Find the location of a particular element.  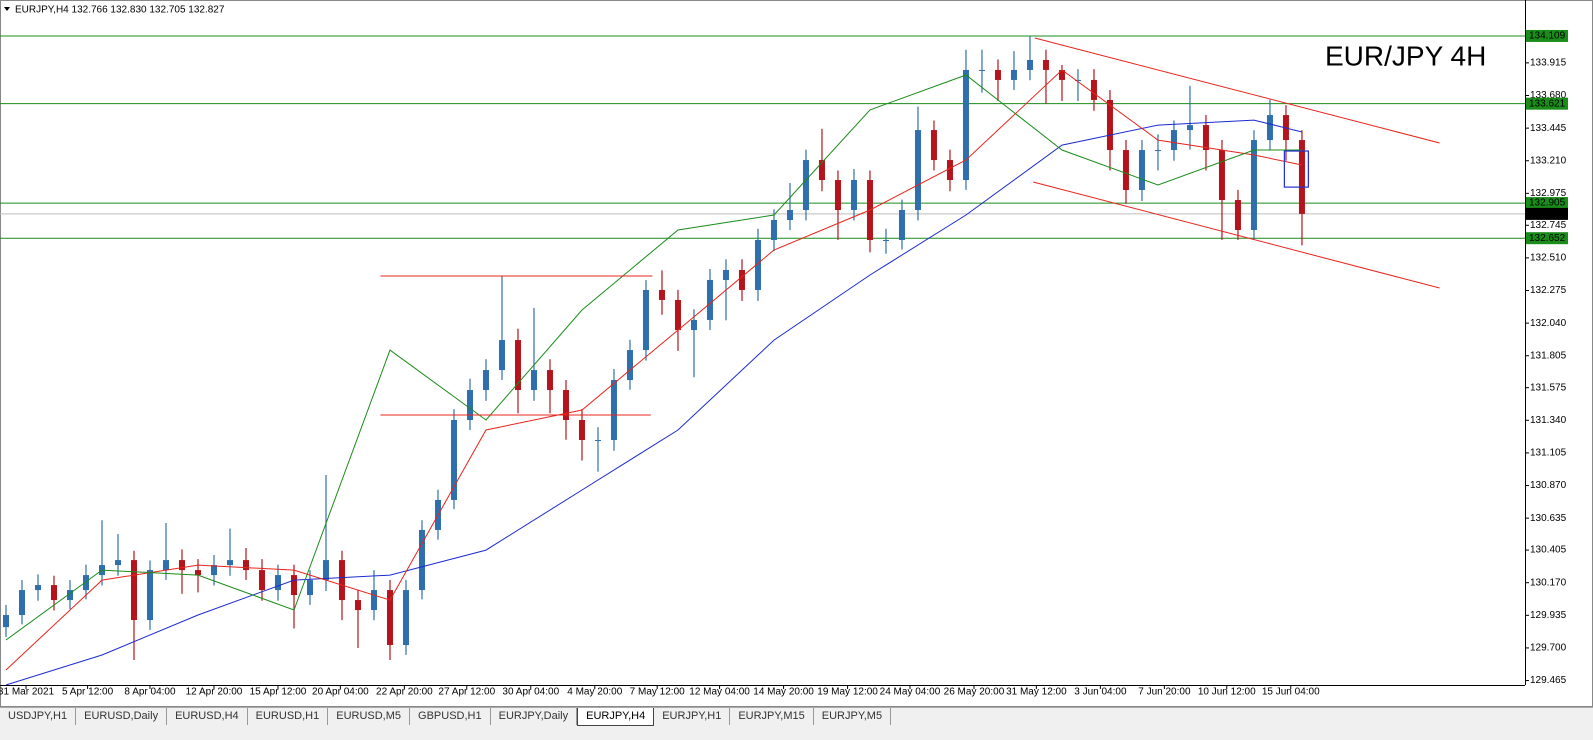

y-tick-label: 132.975 is located at coordinates (1548, 193).